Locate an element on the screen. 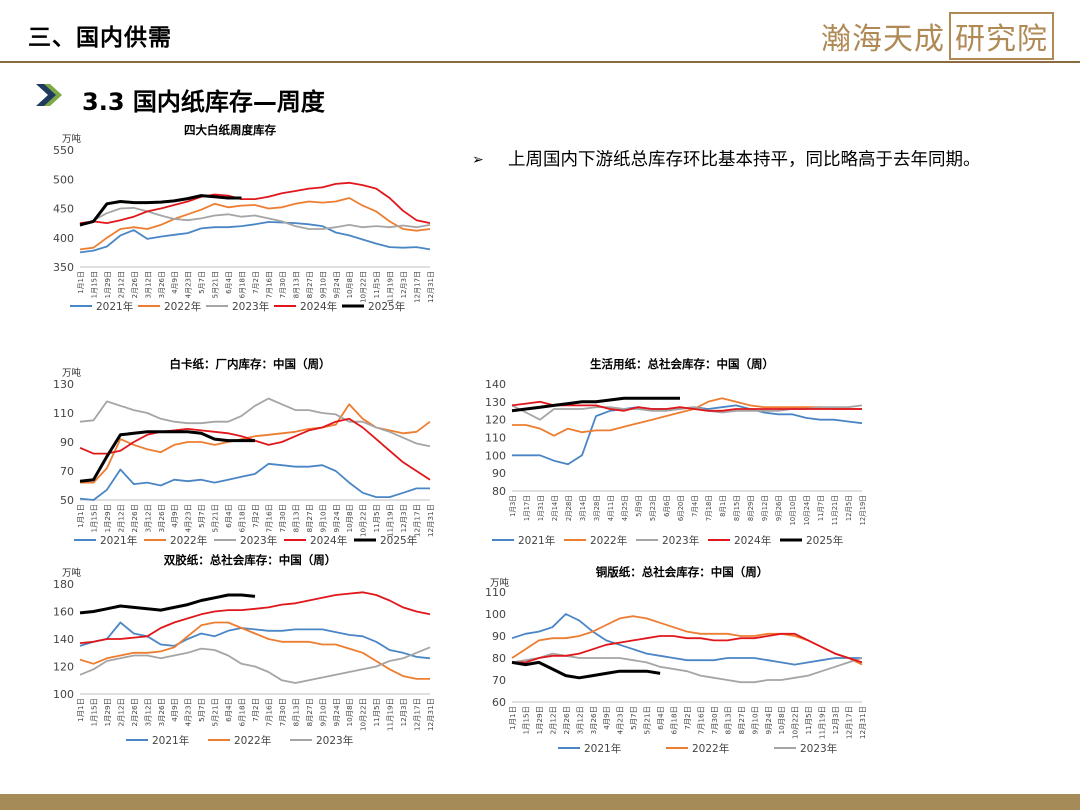 The image size is (1080, 810). x-tick-label: 5月23日 is located at coordinates (653, 508).